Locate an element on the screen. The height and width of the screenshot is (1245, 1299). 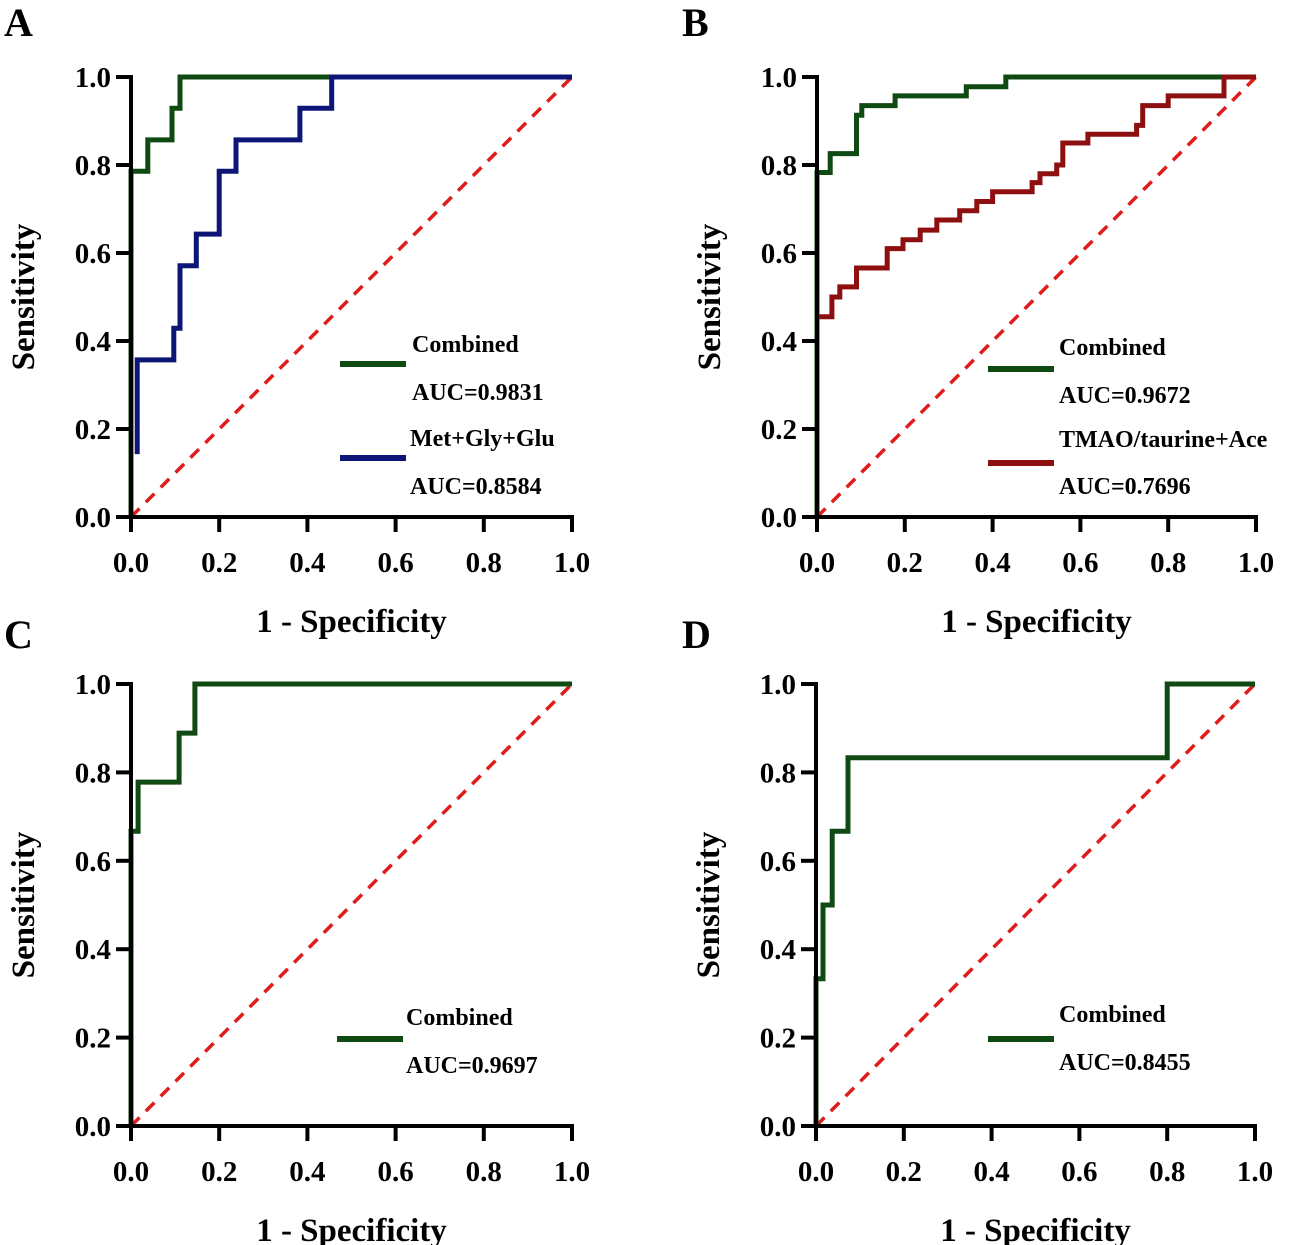
legend-auc-label: AUC=0.9831 is located at coordinates (478, 393).